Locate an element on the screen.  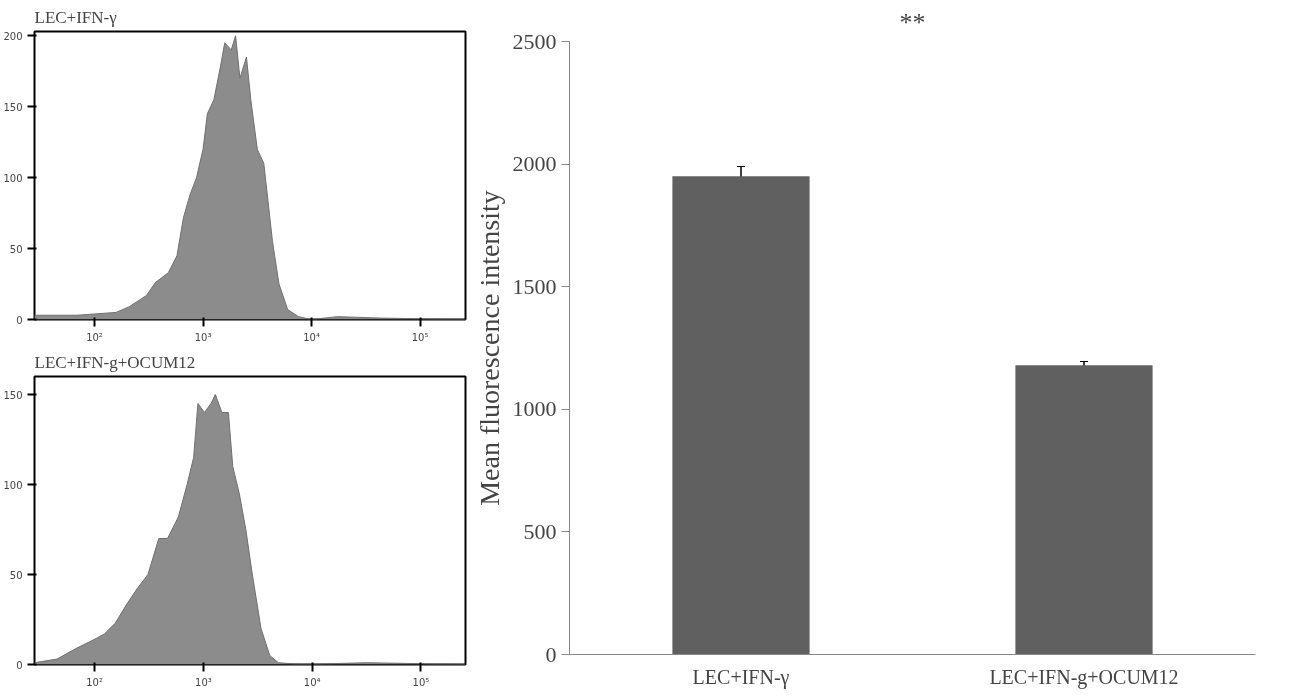
y-tick-label: 1500 is located at coordinates (534, 286).